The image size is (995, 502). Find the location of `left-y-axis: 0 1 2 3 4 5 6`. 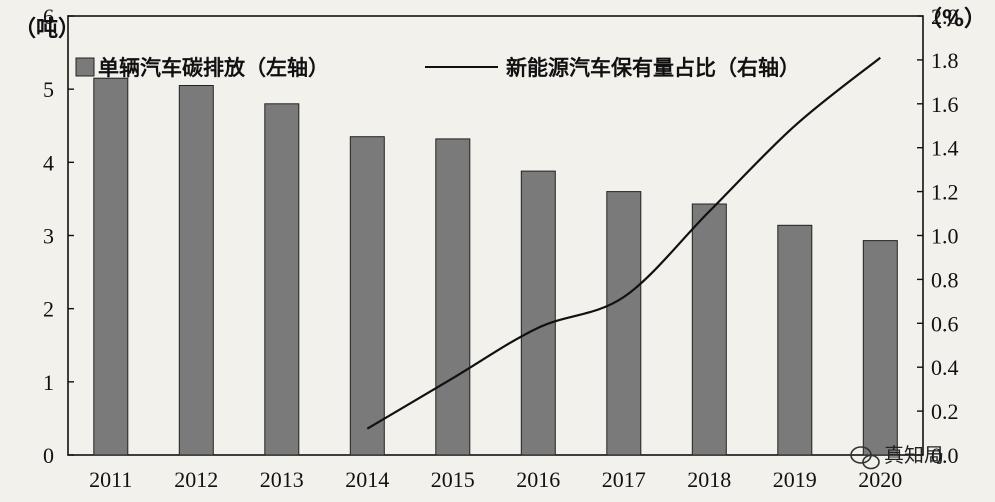

left-y-axis: 0 1 2 3 4 5 6 is located at coordinates (58, 236).